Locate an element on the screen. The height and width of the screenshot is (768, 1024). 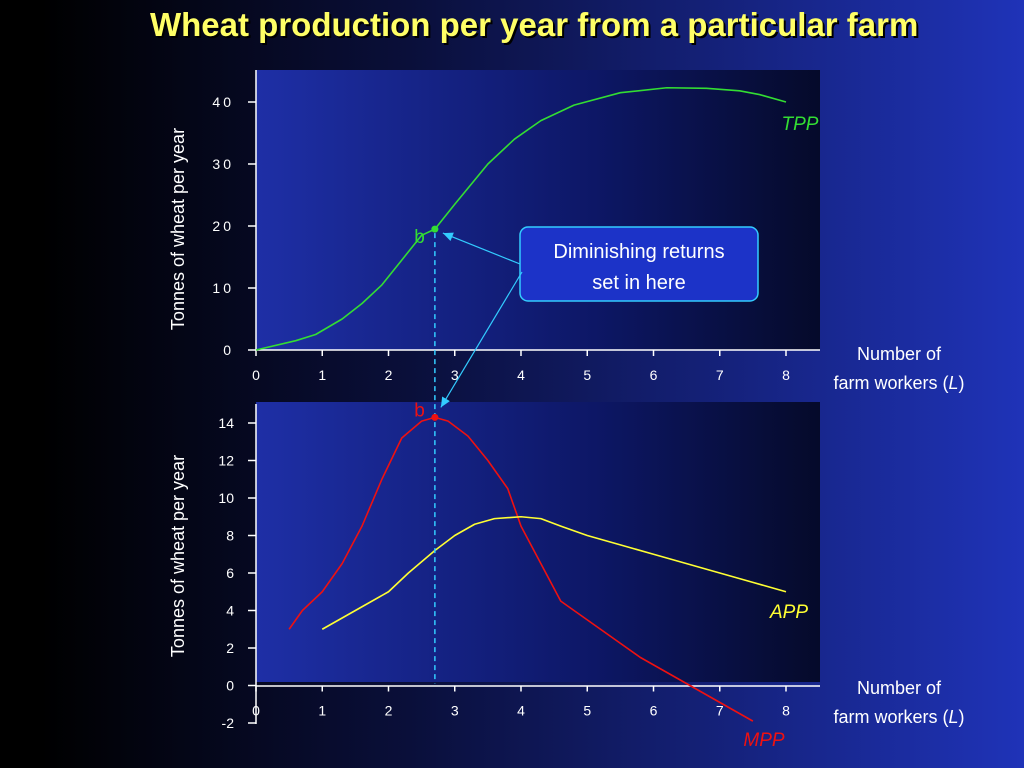
top-x-axis-title-line2: farm workers (L) is located at coordinates (898, 383).